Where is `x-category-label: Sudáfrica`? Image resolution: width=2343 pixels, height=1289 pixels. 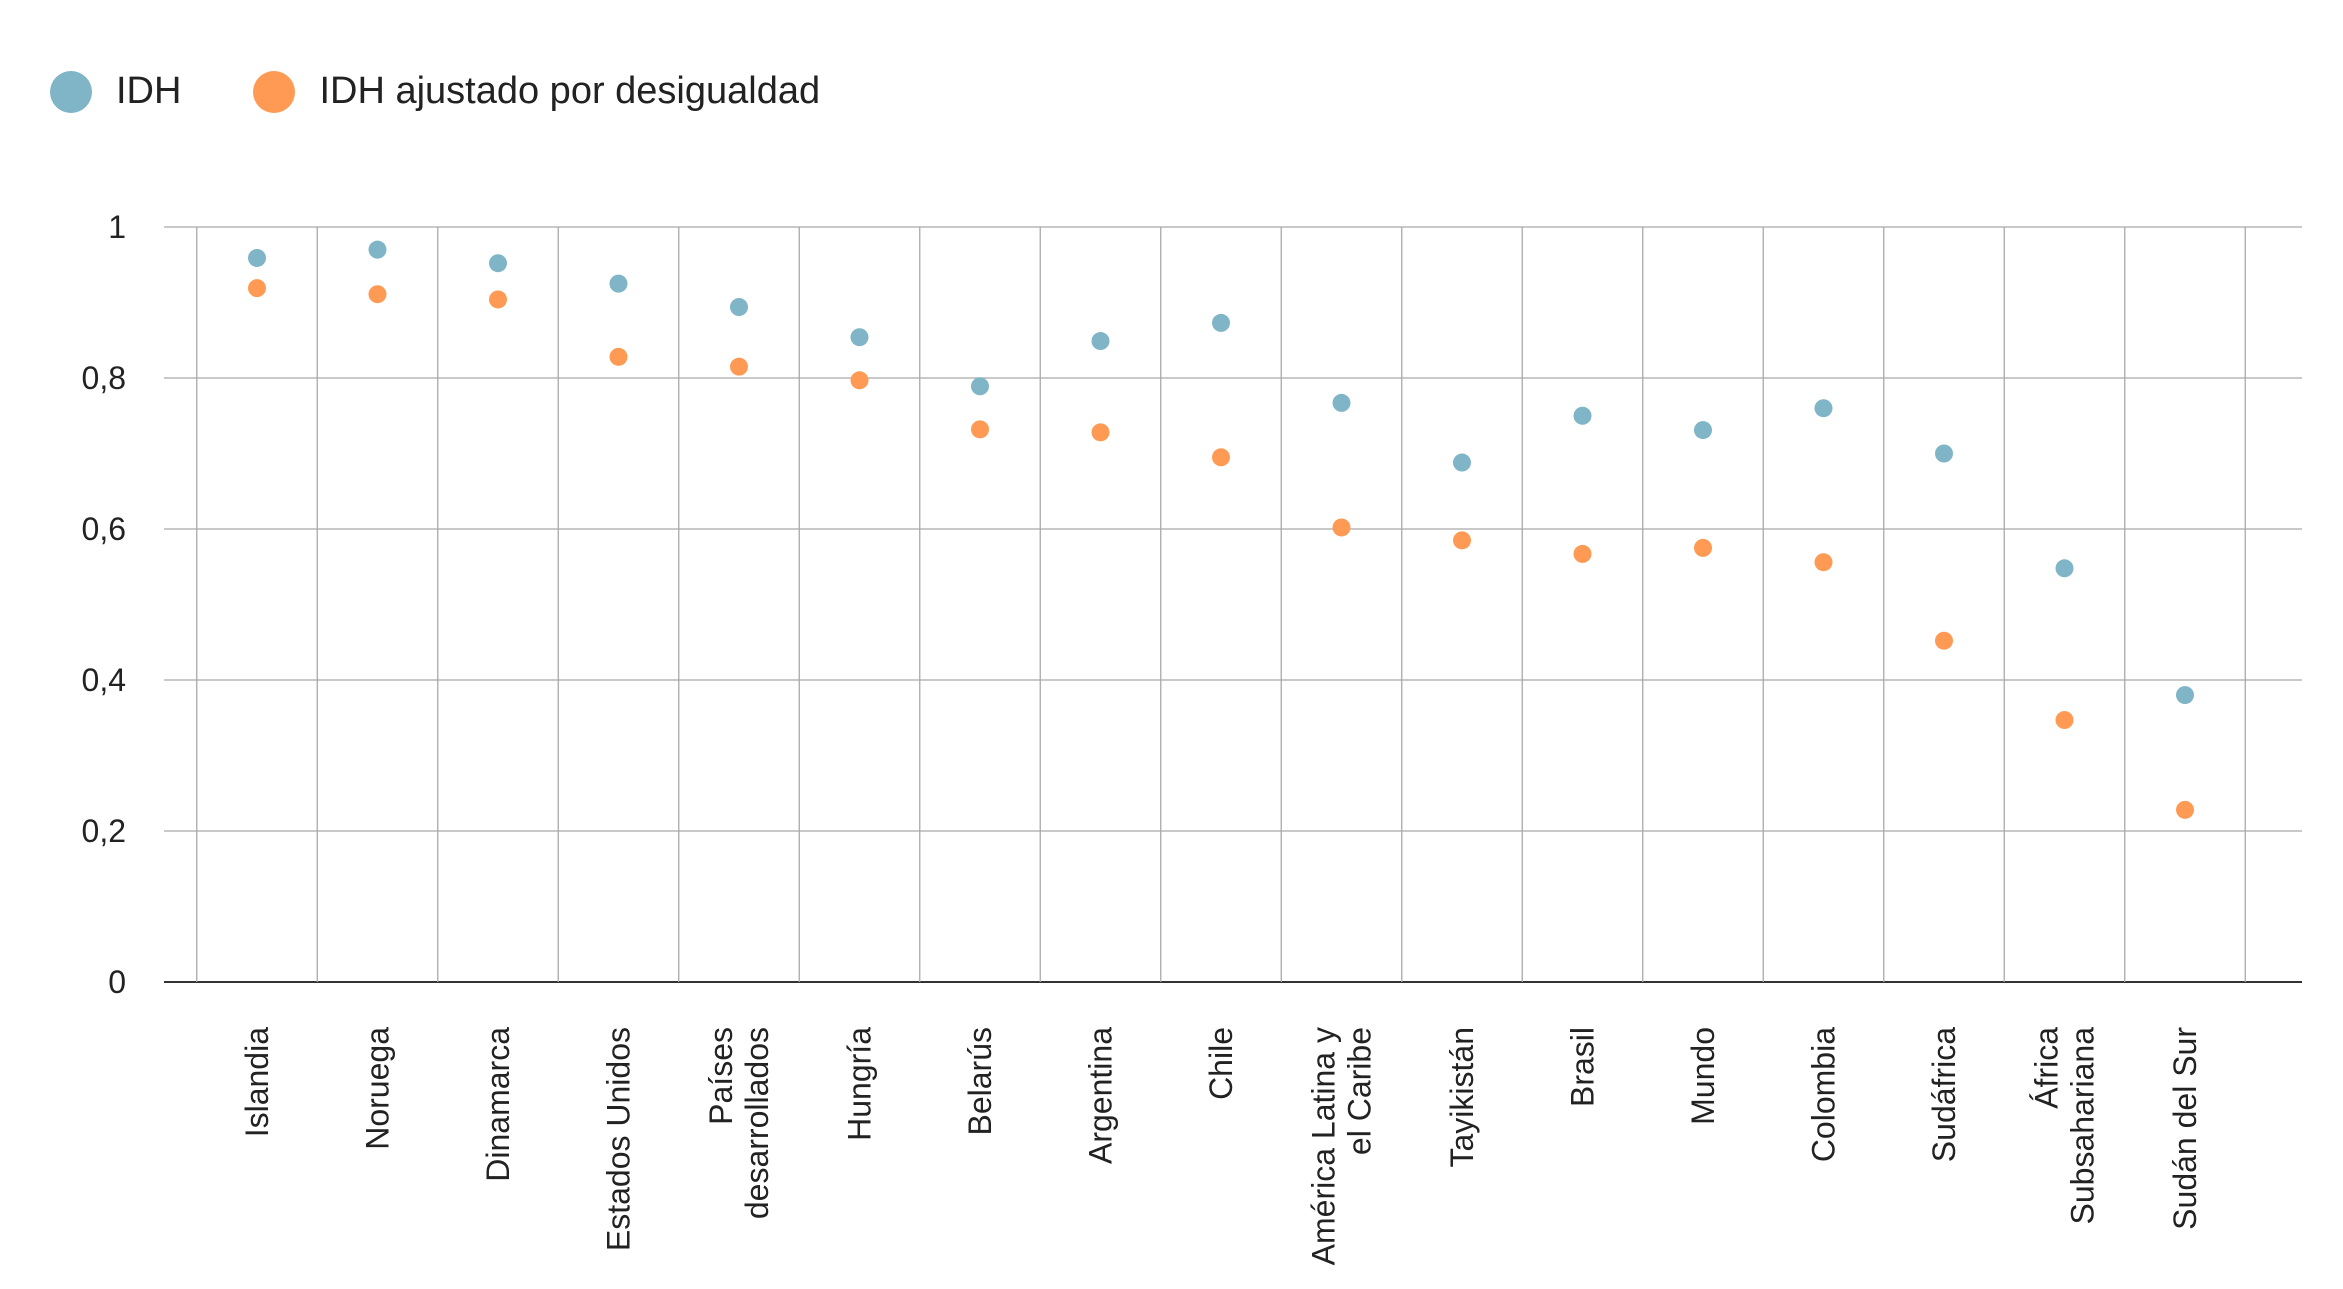
x-category-label: Sudáfrica is located at coordinates (1944, 1094).